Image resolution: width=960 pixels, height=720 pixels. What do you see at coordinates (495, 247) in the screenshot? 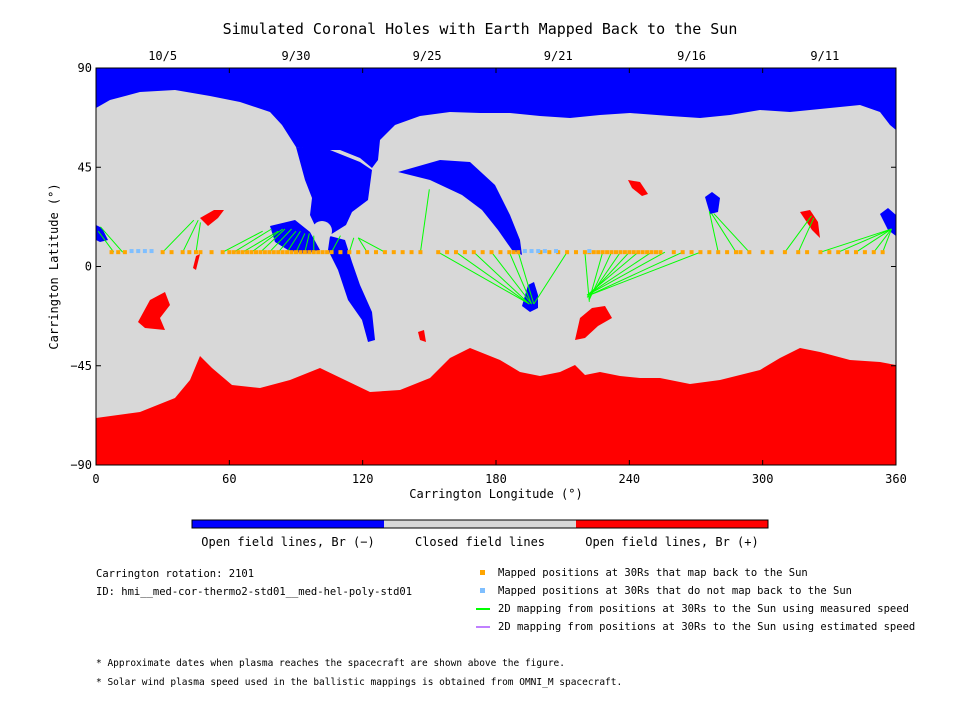
I see `mapping-lines` at bounding box center [495, 247].